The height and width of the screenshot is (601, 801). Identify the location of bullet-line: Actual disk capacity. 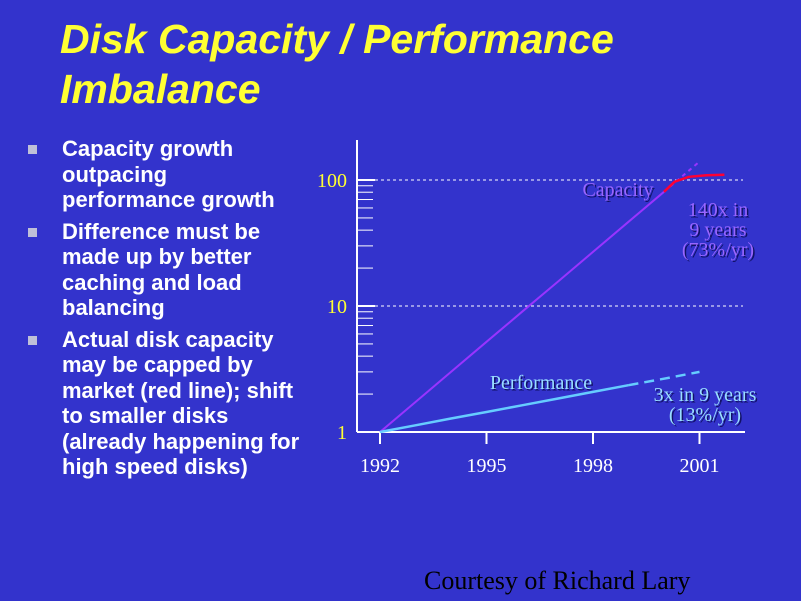
(168, 339).